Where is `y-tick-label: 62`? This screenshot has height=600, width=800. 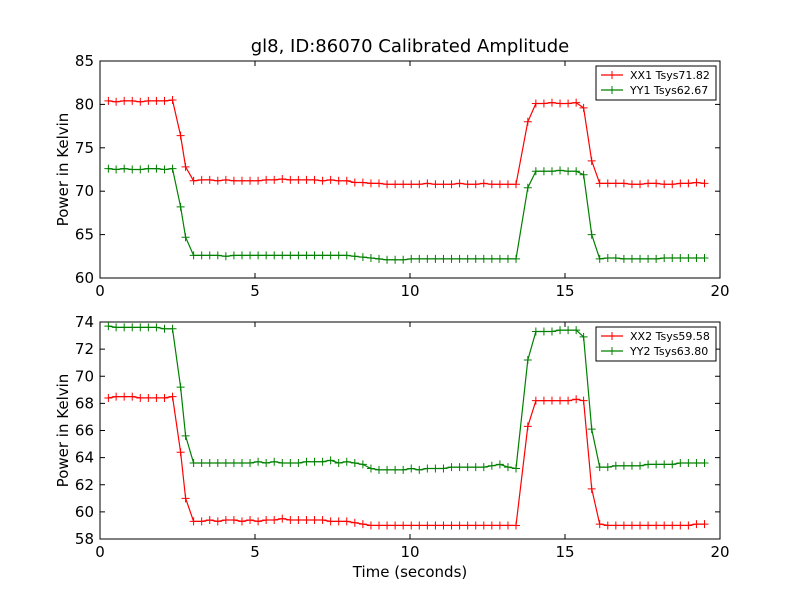
y-tick-label: 62 is located at coordinates (84, 485).